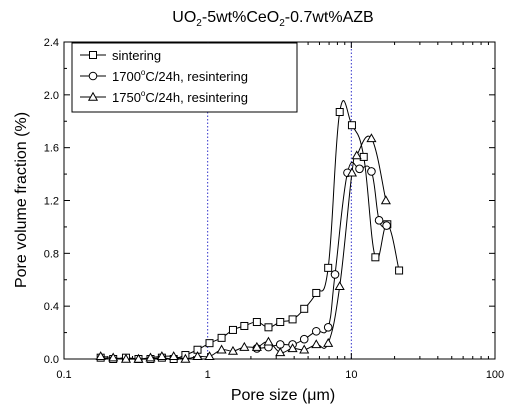 The height and width of the screenshot is (407, 508). What do you see at coordinates (51, 202) in the screenshot?
I see `y-tick-label: 1.2` at bounding box center [51, 202].